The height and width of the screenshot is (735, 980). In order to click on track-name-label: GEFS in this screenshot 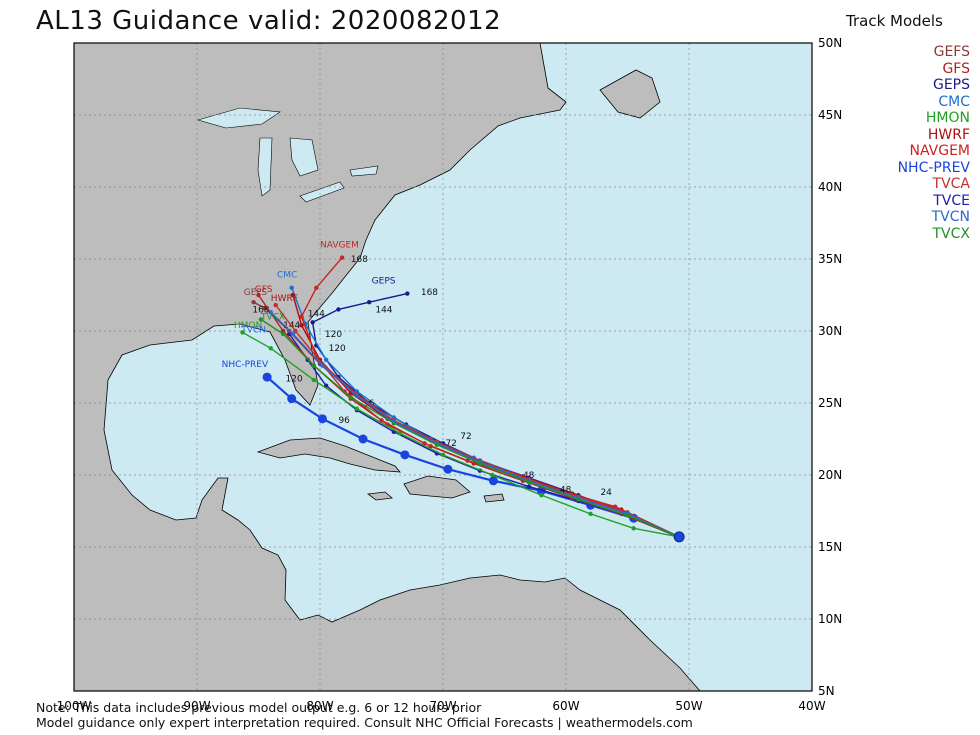, I will do `click(256, 293)`.